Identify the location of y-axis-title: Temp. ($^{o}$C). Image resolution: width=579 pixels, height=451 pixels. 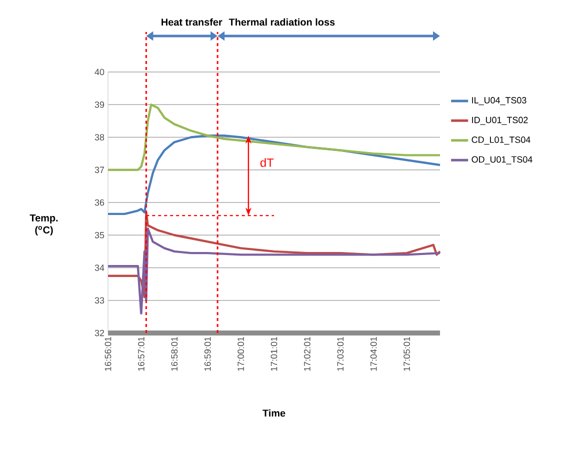
(44, 225).